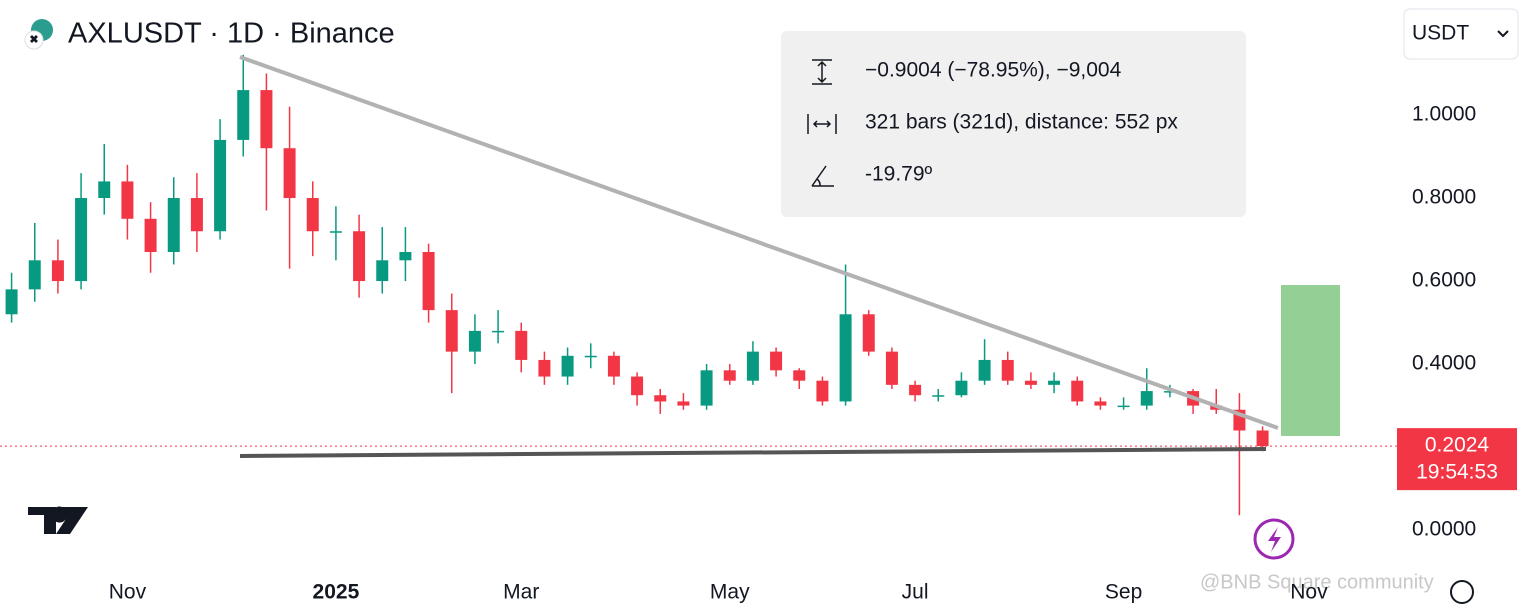 The height and width of the screenshot is (610, 1526). I want to click on y-tick-label: 0.6000, so click(1444, 280).